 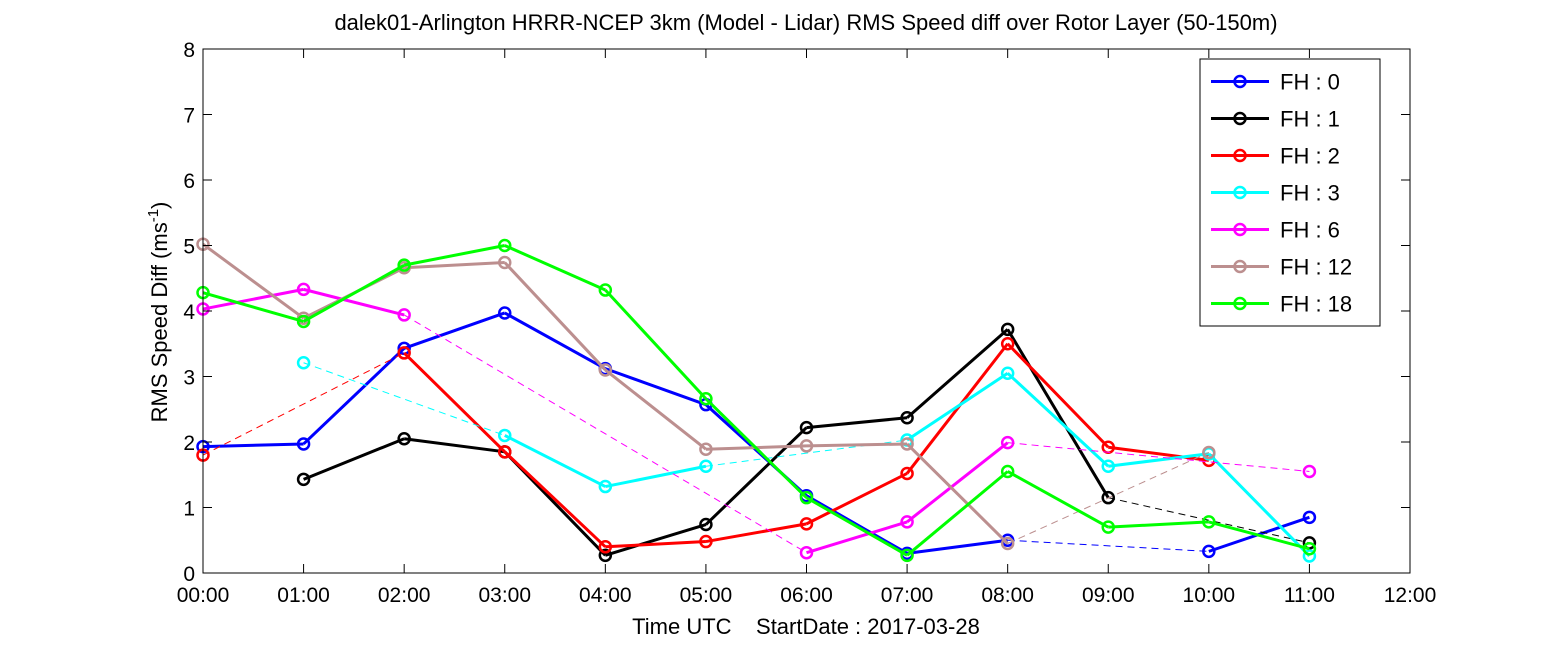 I want to click on y-tick-label: 8, so click(x=189, y=50).